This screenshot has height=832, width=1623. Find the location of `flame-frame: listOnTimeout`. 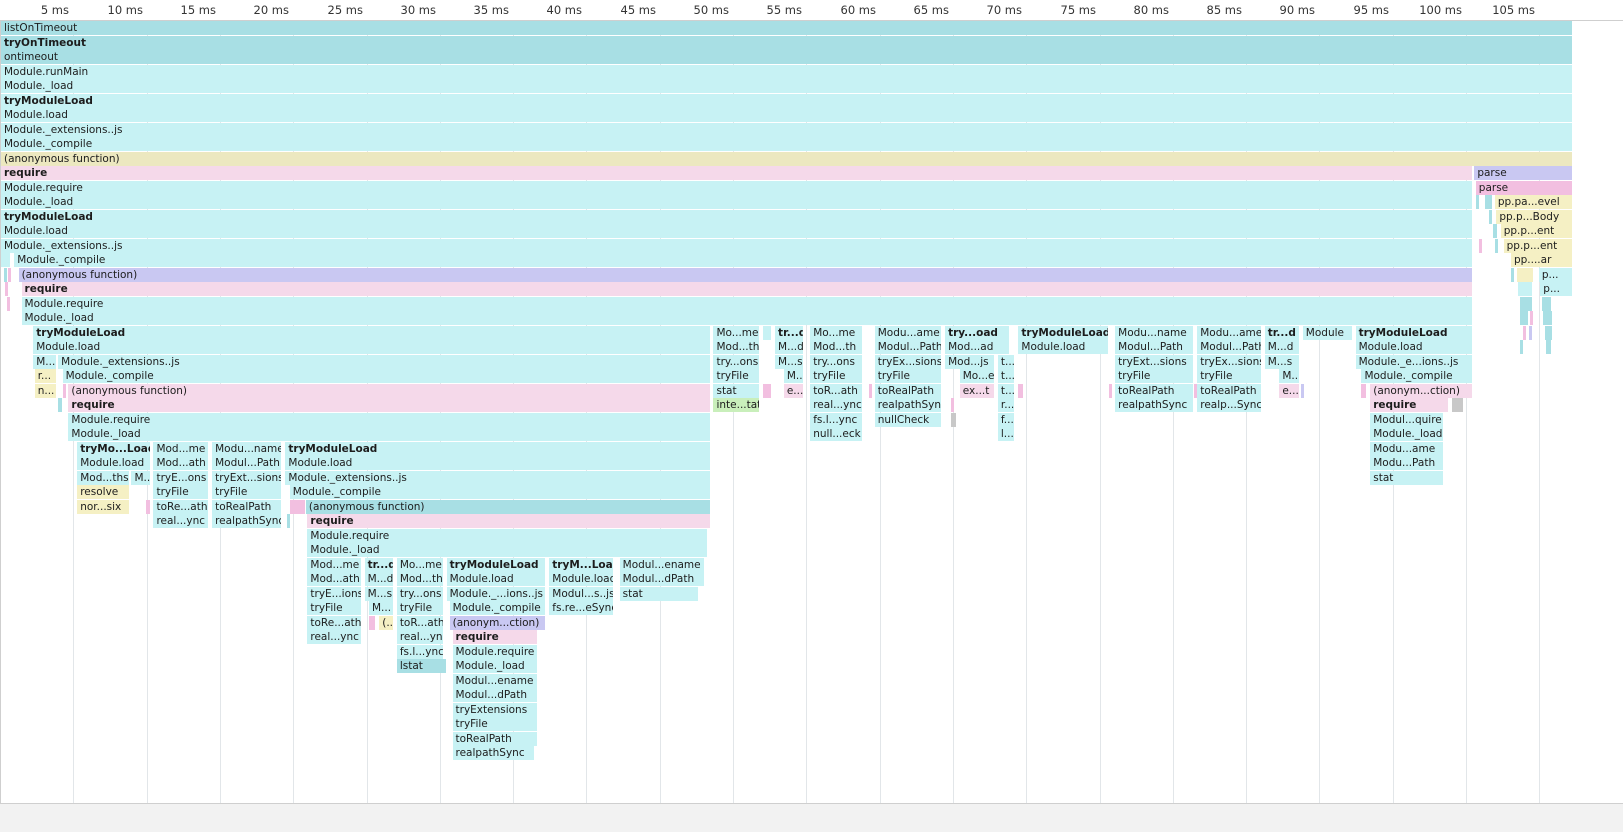

flame-frame: listOnTimeout is located at coordinates (786, 28).